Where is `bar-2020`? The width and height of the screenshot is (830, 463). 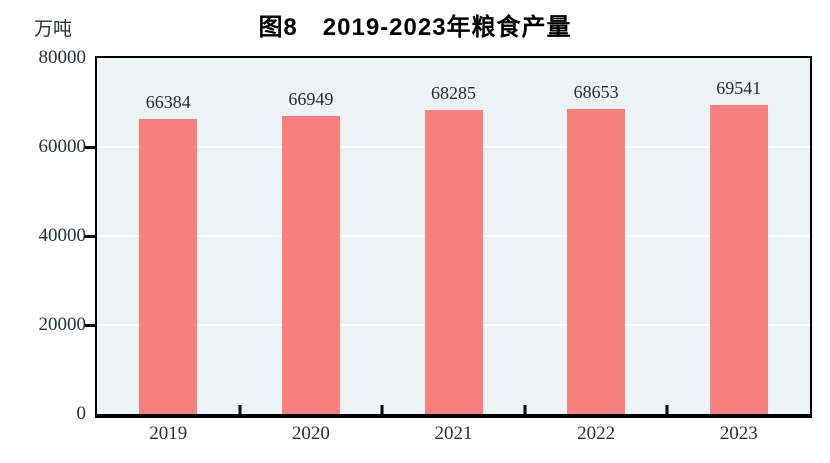
bar-2020 is located at coordinates (310, 265).